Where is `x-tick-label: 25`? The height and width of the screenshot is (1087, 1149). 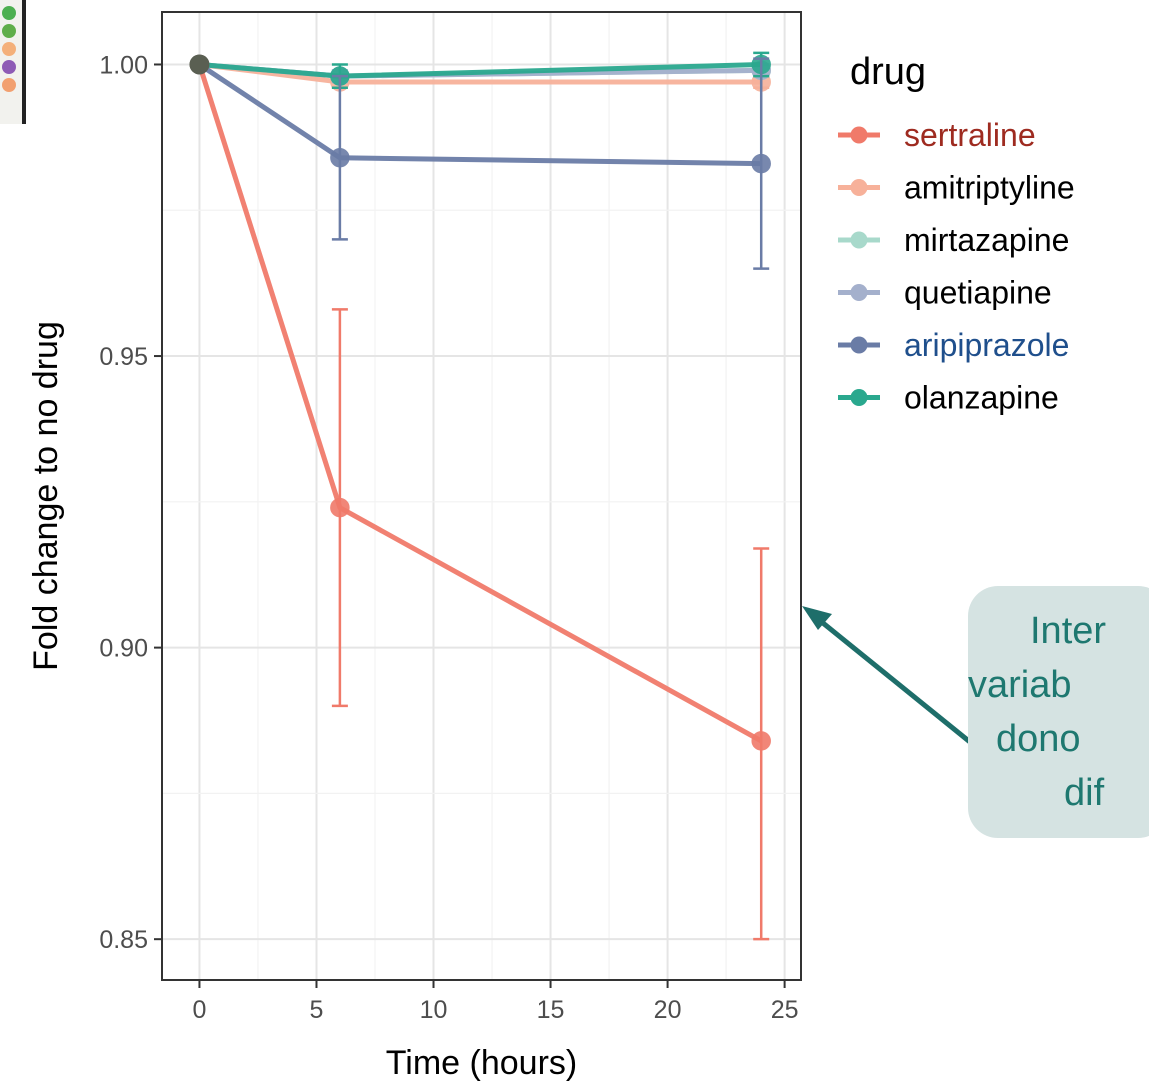
x-tick-label: 25 is located at coordinates (785, 1010).